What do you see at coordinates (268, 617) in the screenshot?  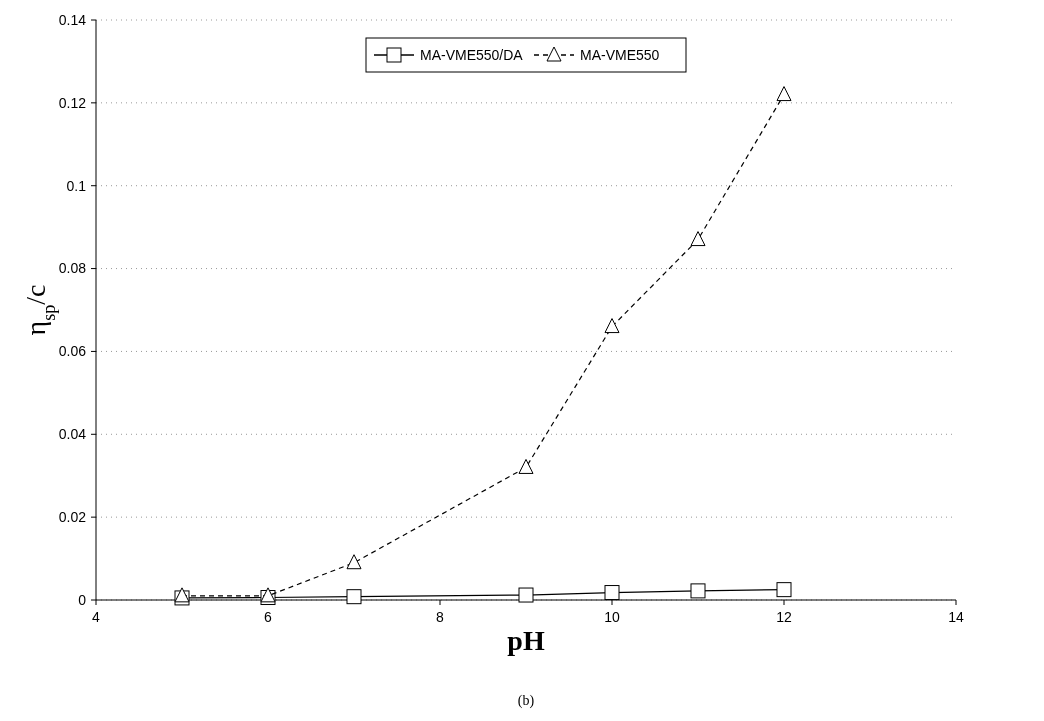 I see `x-tick-label: 6` at bounding box center [268, 617].